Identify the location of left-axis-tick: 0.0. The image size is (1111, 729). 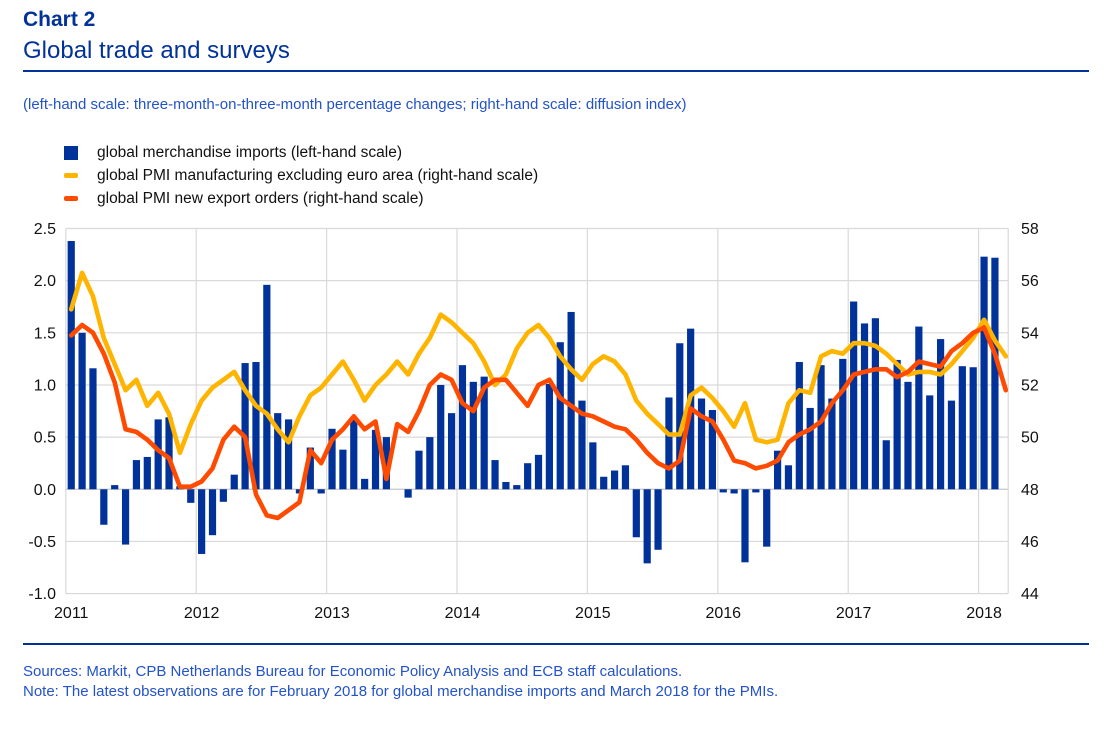
(45, 490).